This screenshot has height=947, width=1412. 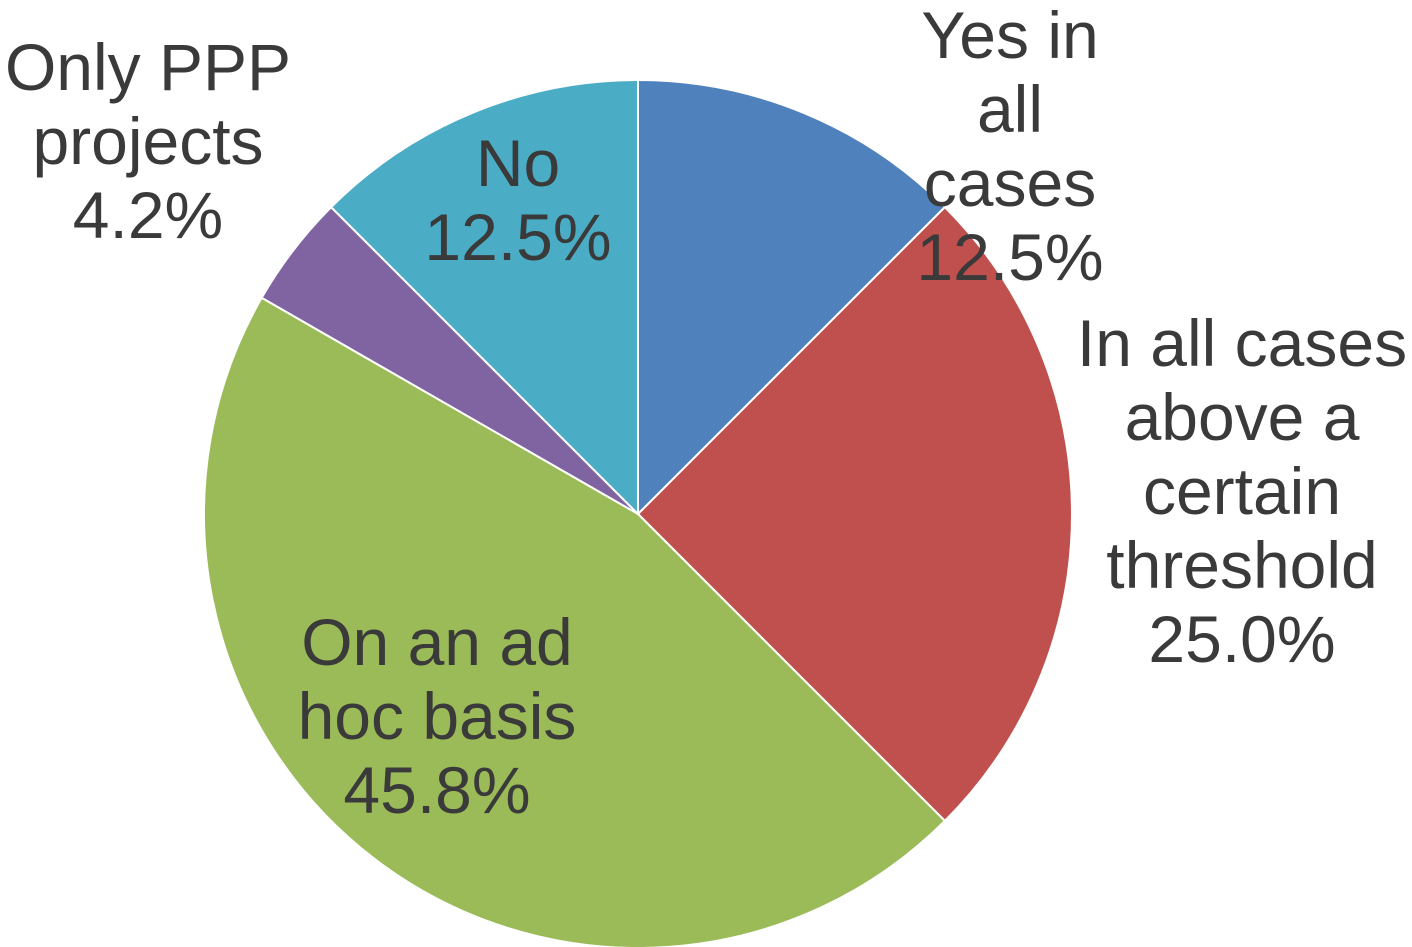 What do you see at coordinates (148, 215) in the screenshot?
I see `slice-percent-3: 4.2%` at bounding box center [148, 215].